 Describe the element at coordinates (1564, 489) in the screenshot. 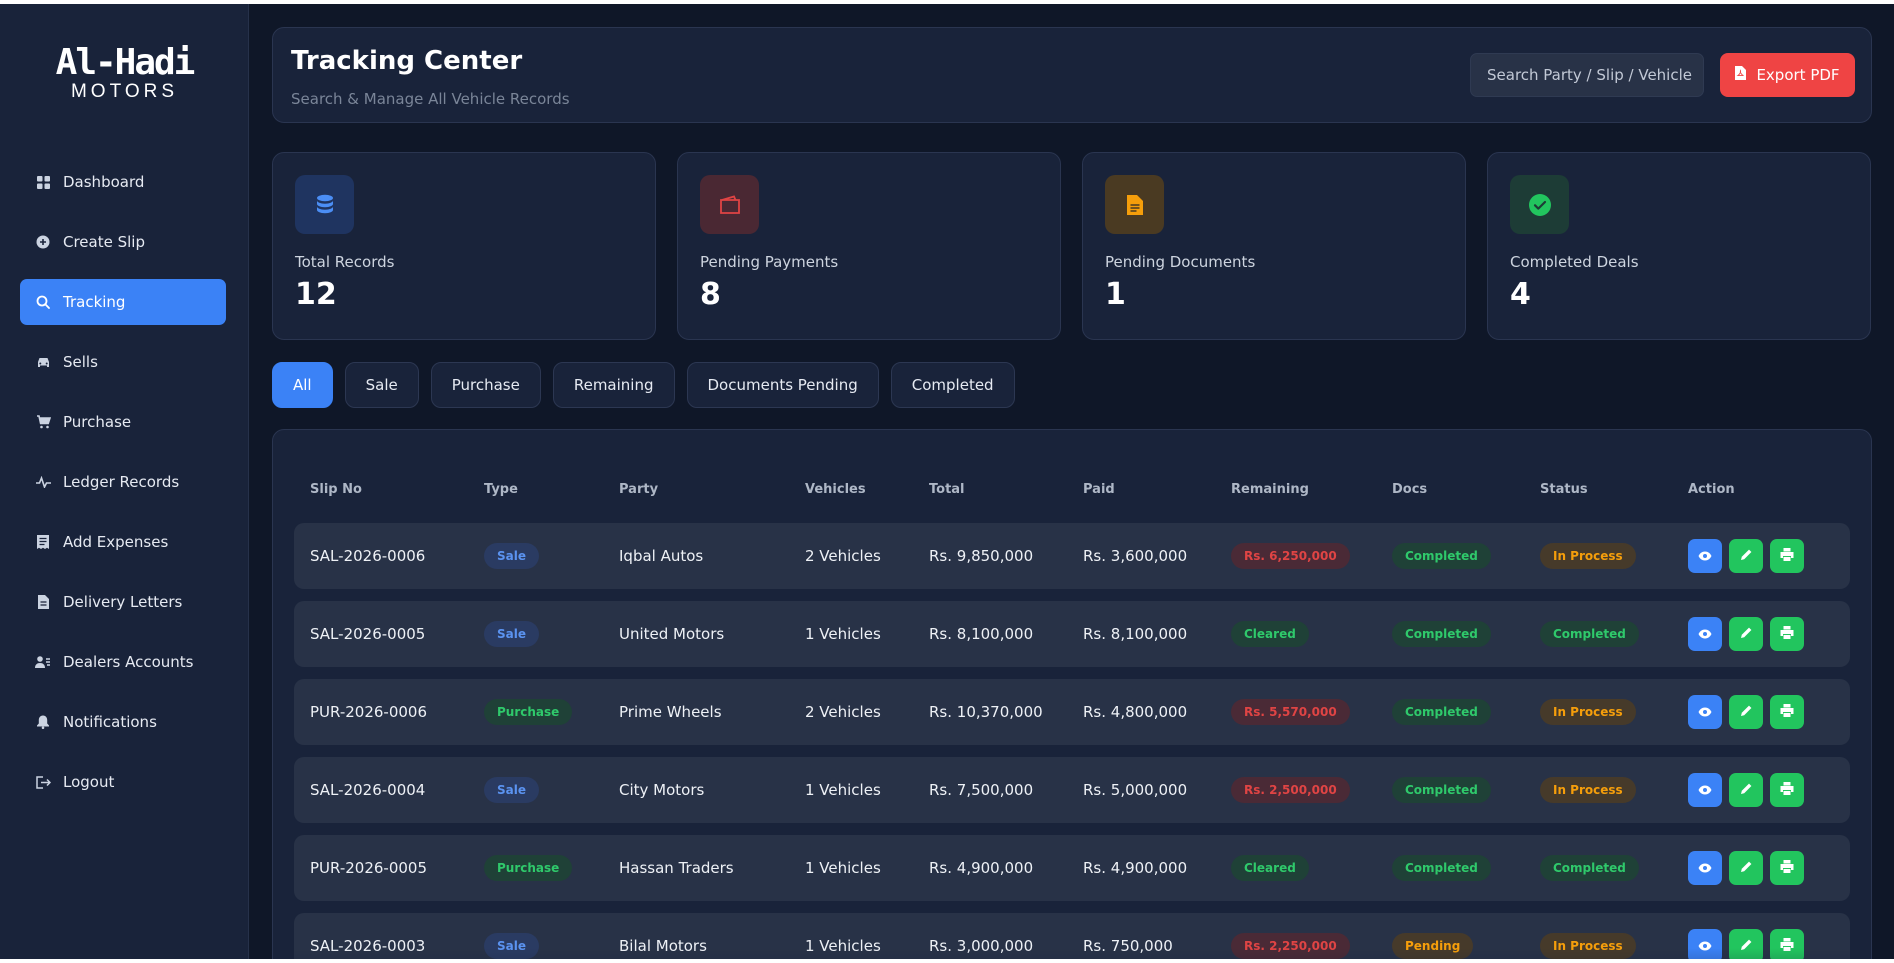

I see `column-header-status: Status` at that location.